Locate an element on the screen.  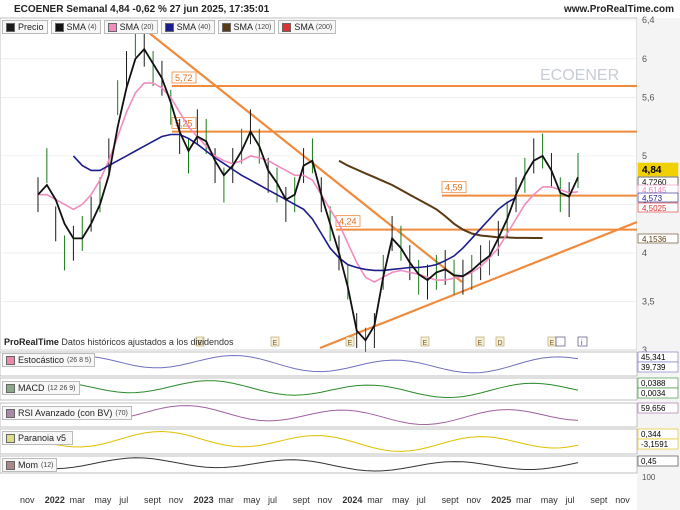
info-icon-label: i is located at coordinates (582, 343).